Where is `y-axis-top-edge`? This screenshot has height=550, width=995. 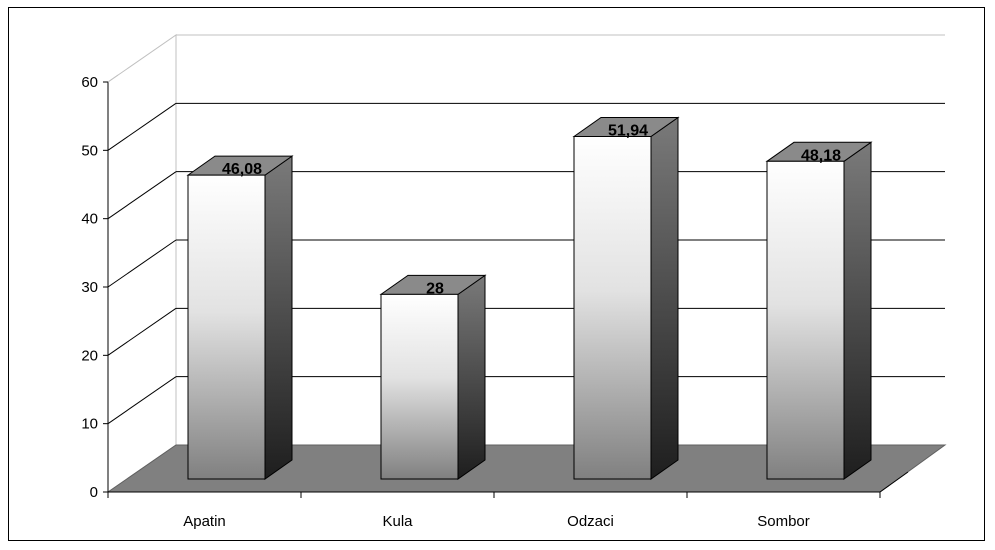
y-axis-top-edge is located at coordinates (113, 78).